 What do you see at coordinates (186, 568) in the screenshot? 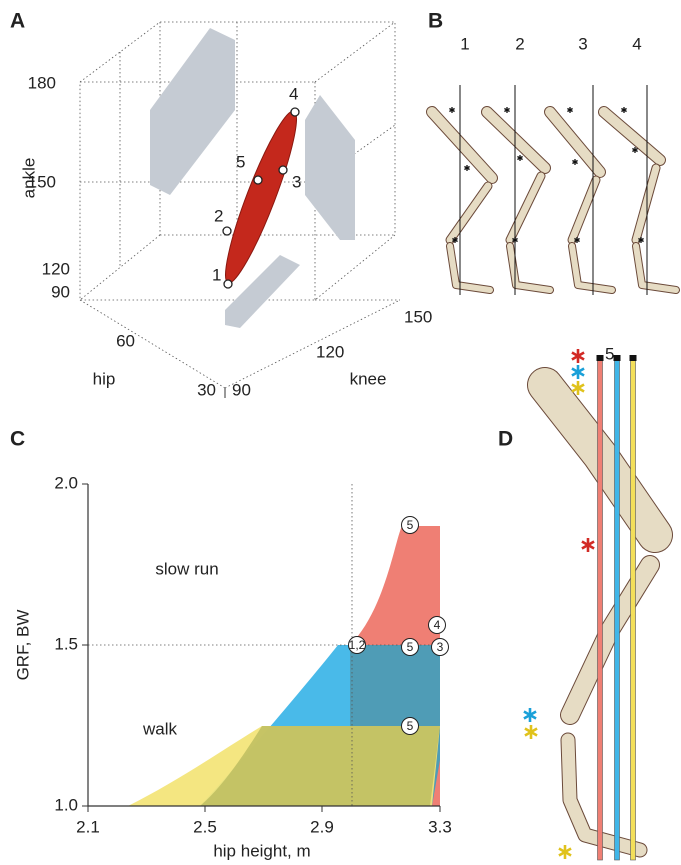
I see `region-label: slow run` at bounding box center [186, 568].